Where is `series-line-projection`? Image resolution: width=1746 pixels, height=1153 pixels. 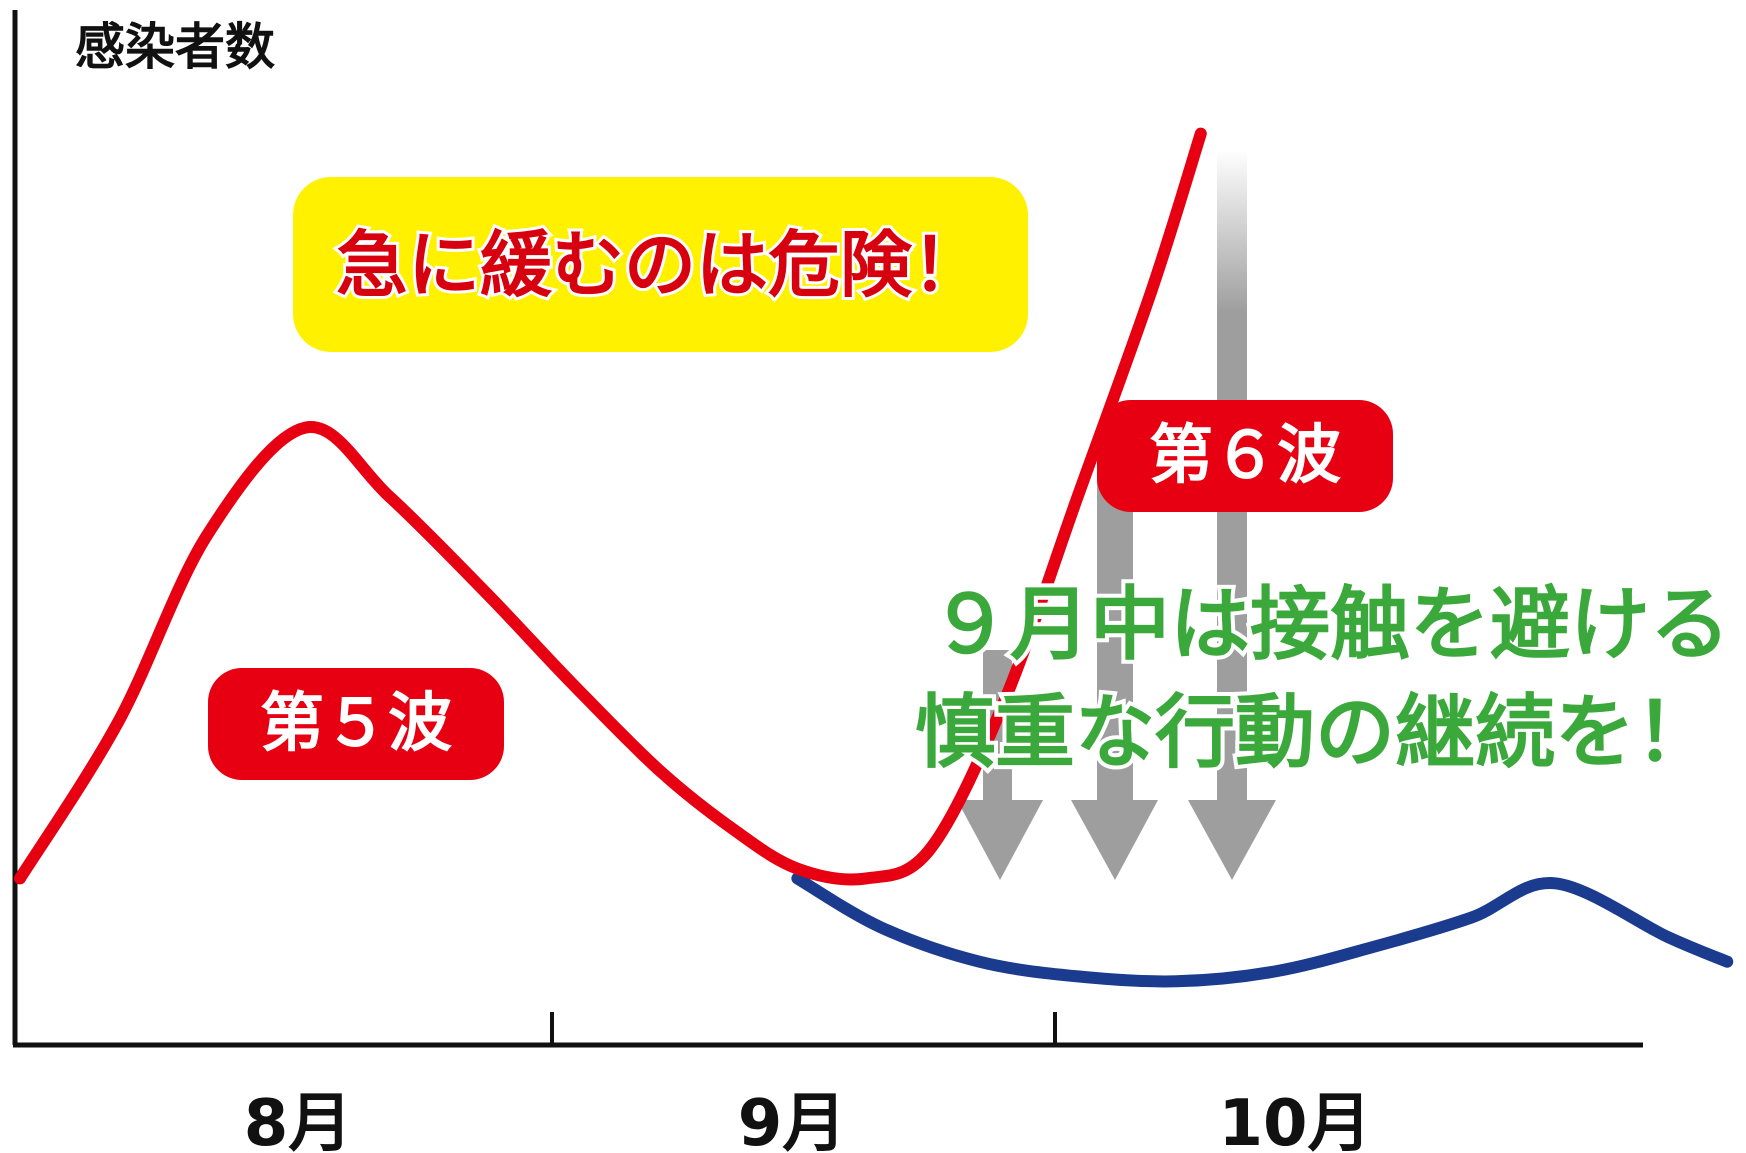
series-line-projection is located at coordinates (1262, 930).